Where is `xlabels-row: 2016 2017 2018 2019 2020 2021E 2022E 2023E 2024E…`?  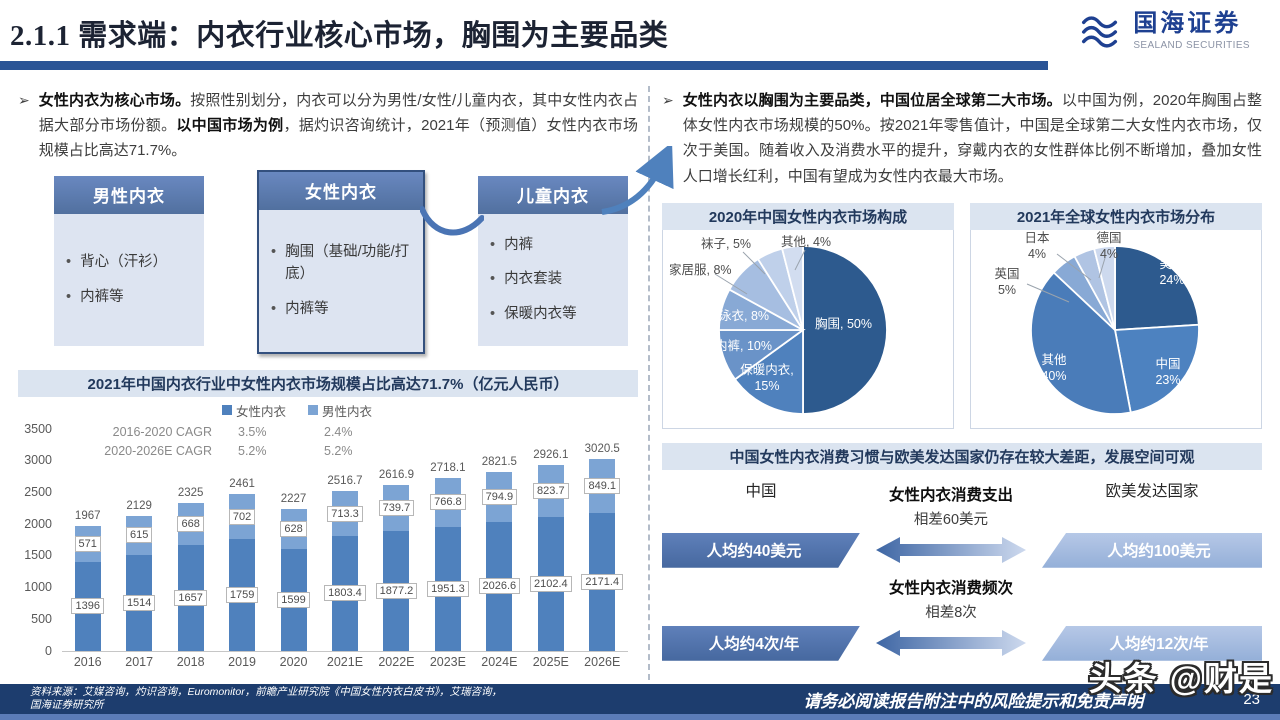 xlabels-row: 2016 2017 2018 2019 2020 2021E 2022E 2023E 2024E… is located at coordinates (345, 662).